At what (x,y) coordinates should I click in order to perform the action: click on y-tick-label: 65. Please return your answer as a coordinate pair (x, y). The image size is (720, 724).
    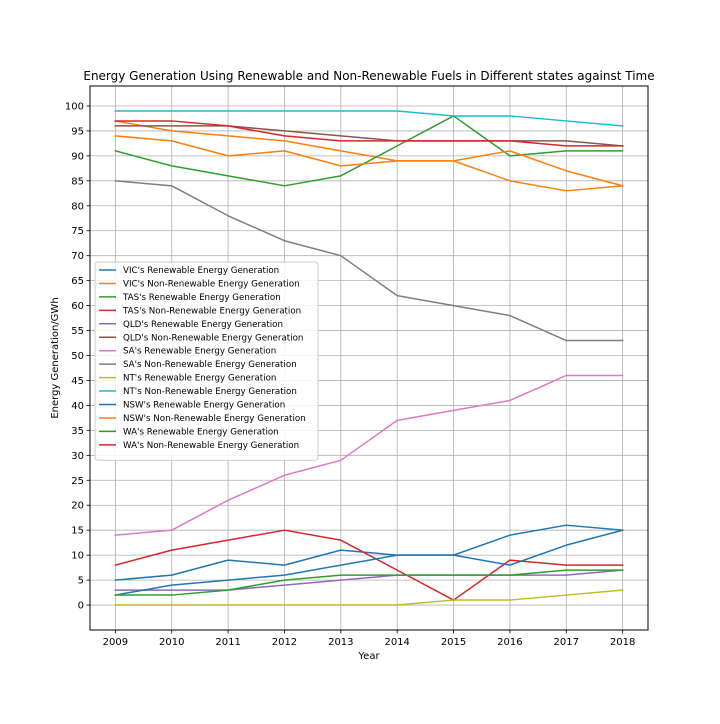
    Looking at the image, I should click on (77, 281).